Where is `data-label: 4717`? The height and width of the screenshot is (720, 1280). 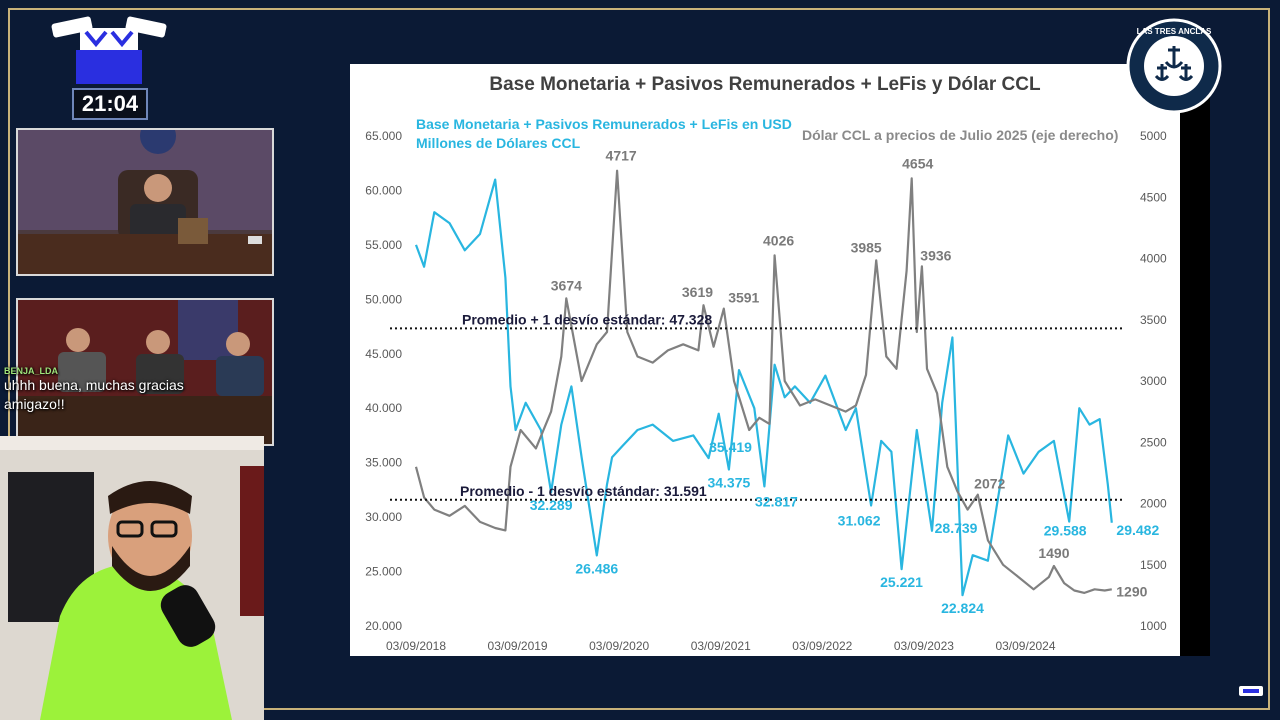 data-label: 4717 is located at coordinates (621, 156).